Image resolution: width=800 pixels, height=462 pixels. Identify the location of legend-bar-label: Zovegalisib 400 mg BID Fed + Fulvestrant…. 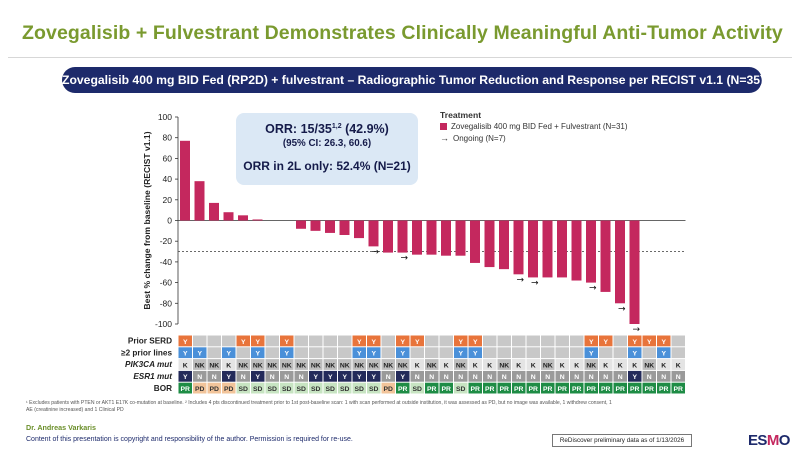
(539, 126).